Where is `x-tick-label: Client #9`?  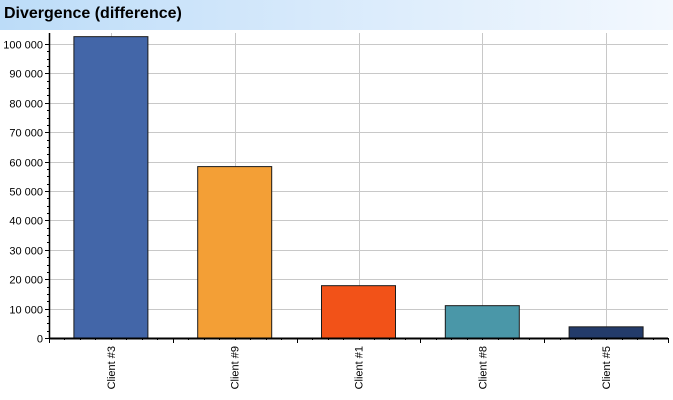 x-tick-label: Client #9 is located at coordinates (236, 367).